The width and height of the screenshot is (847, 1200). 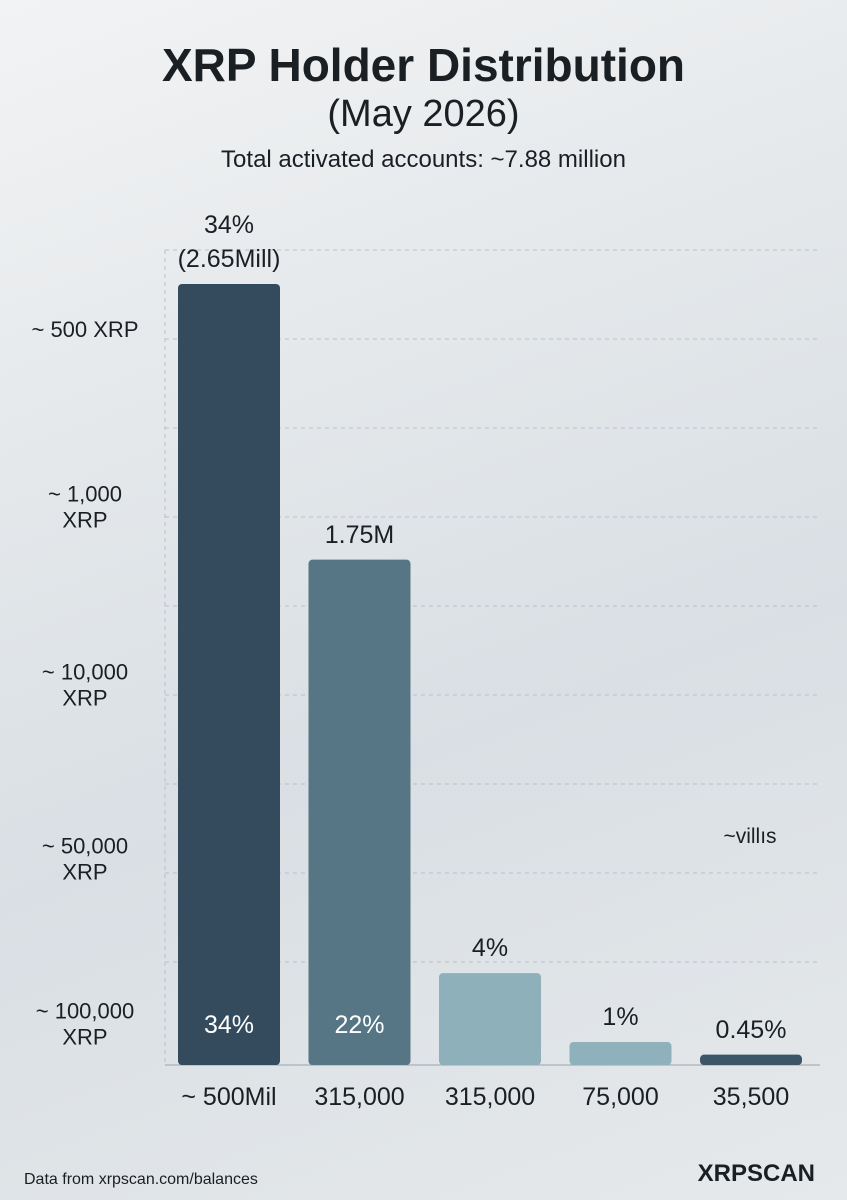 What do you see at coordinates (756, 1173) in the screenshot?
I see `brand: XRPSCAN` at bounding box center [756, 1173].